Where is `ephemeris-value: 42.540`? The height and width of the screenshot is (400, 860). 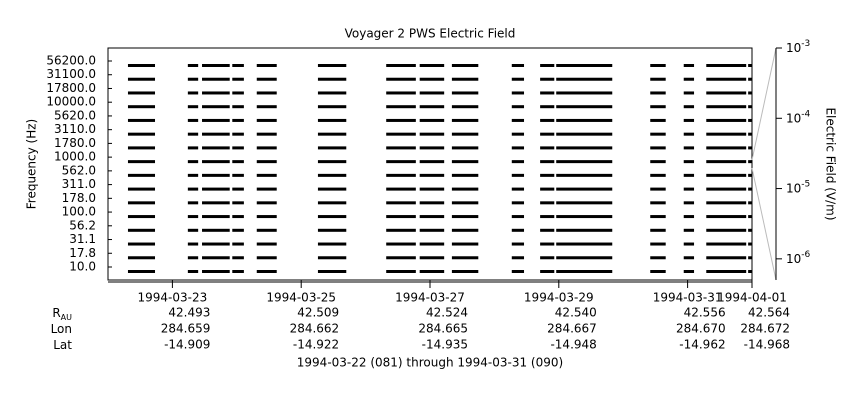
ephemeris-value: 42.540 is located at coordinates (576, 313).